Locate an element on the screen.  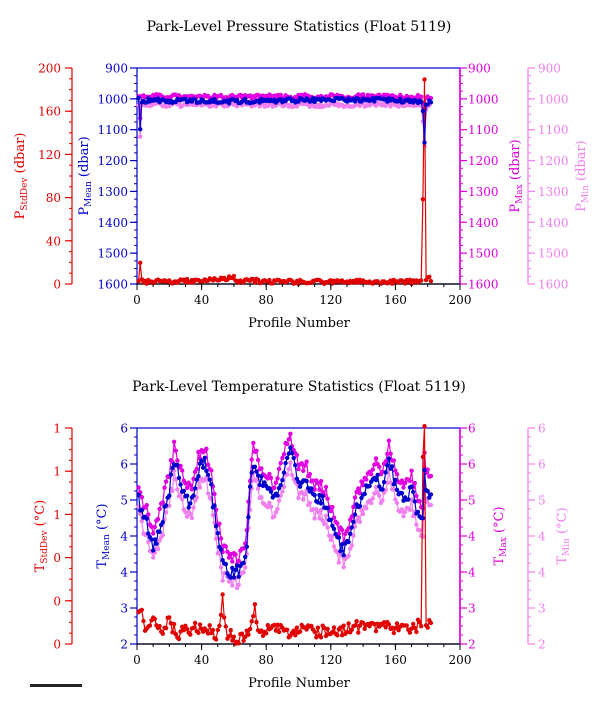
y-tick-label: 40 is located at coordinates (53, 241).